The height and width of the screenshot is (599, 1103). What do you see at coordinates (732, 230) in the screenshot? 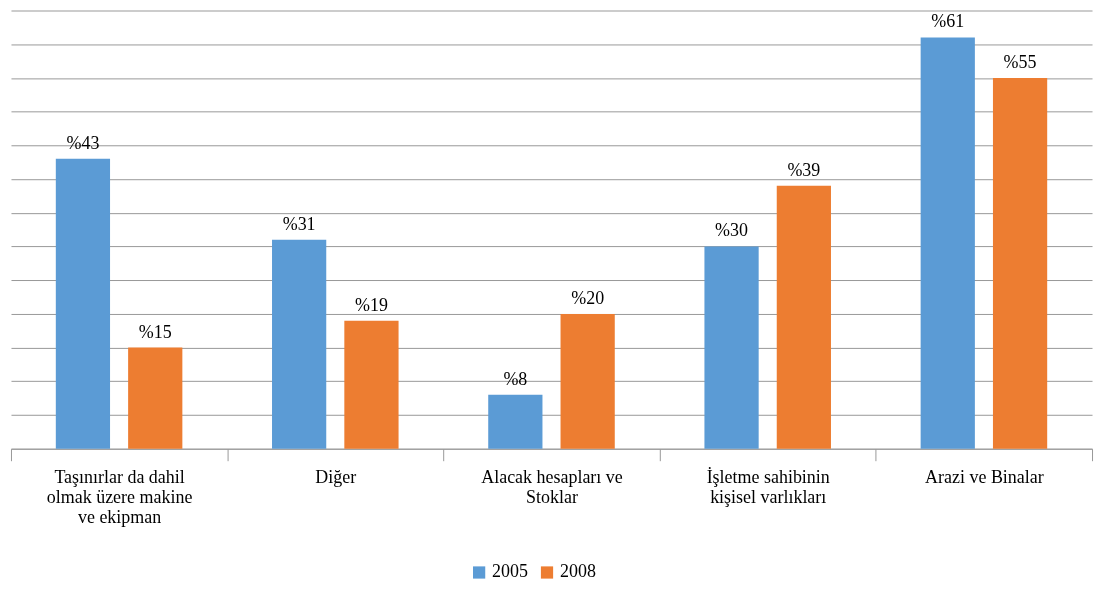
I see `data-label: %30` at bounding box center [732, 230].